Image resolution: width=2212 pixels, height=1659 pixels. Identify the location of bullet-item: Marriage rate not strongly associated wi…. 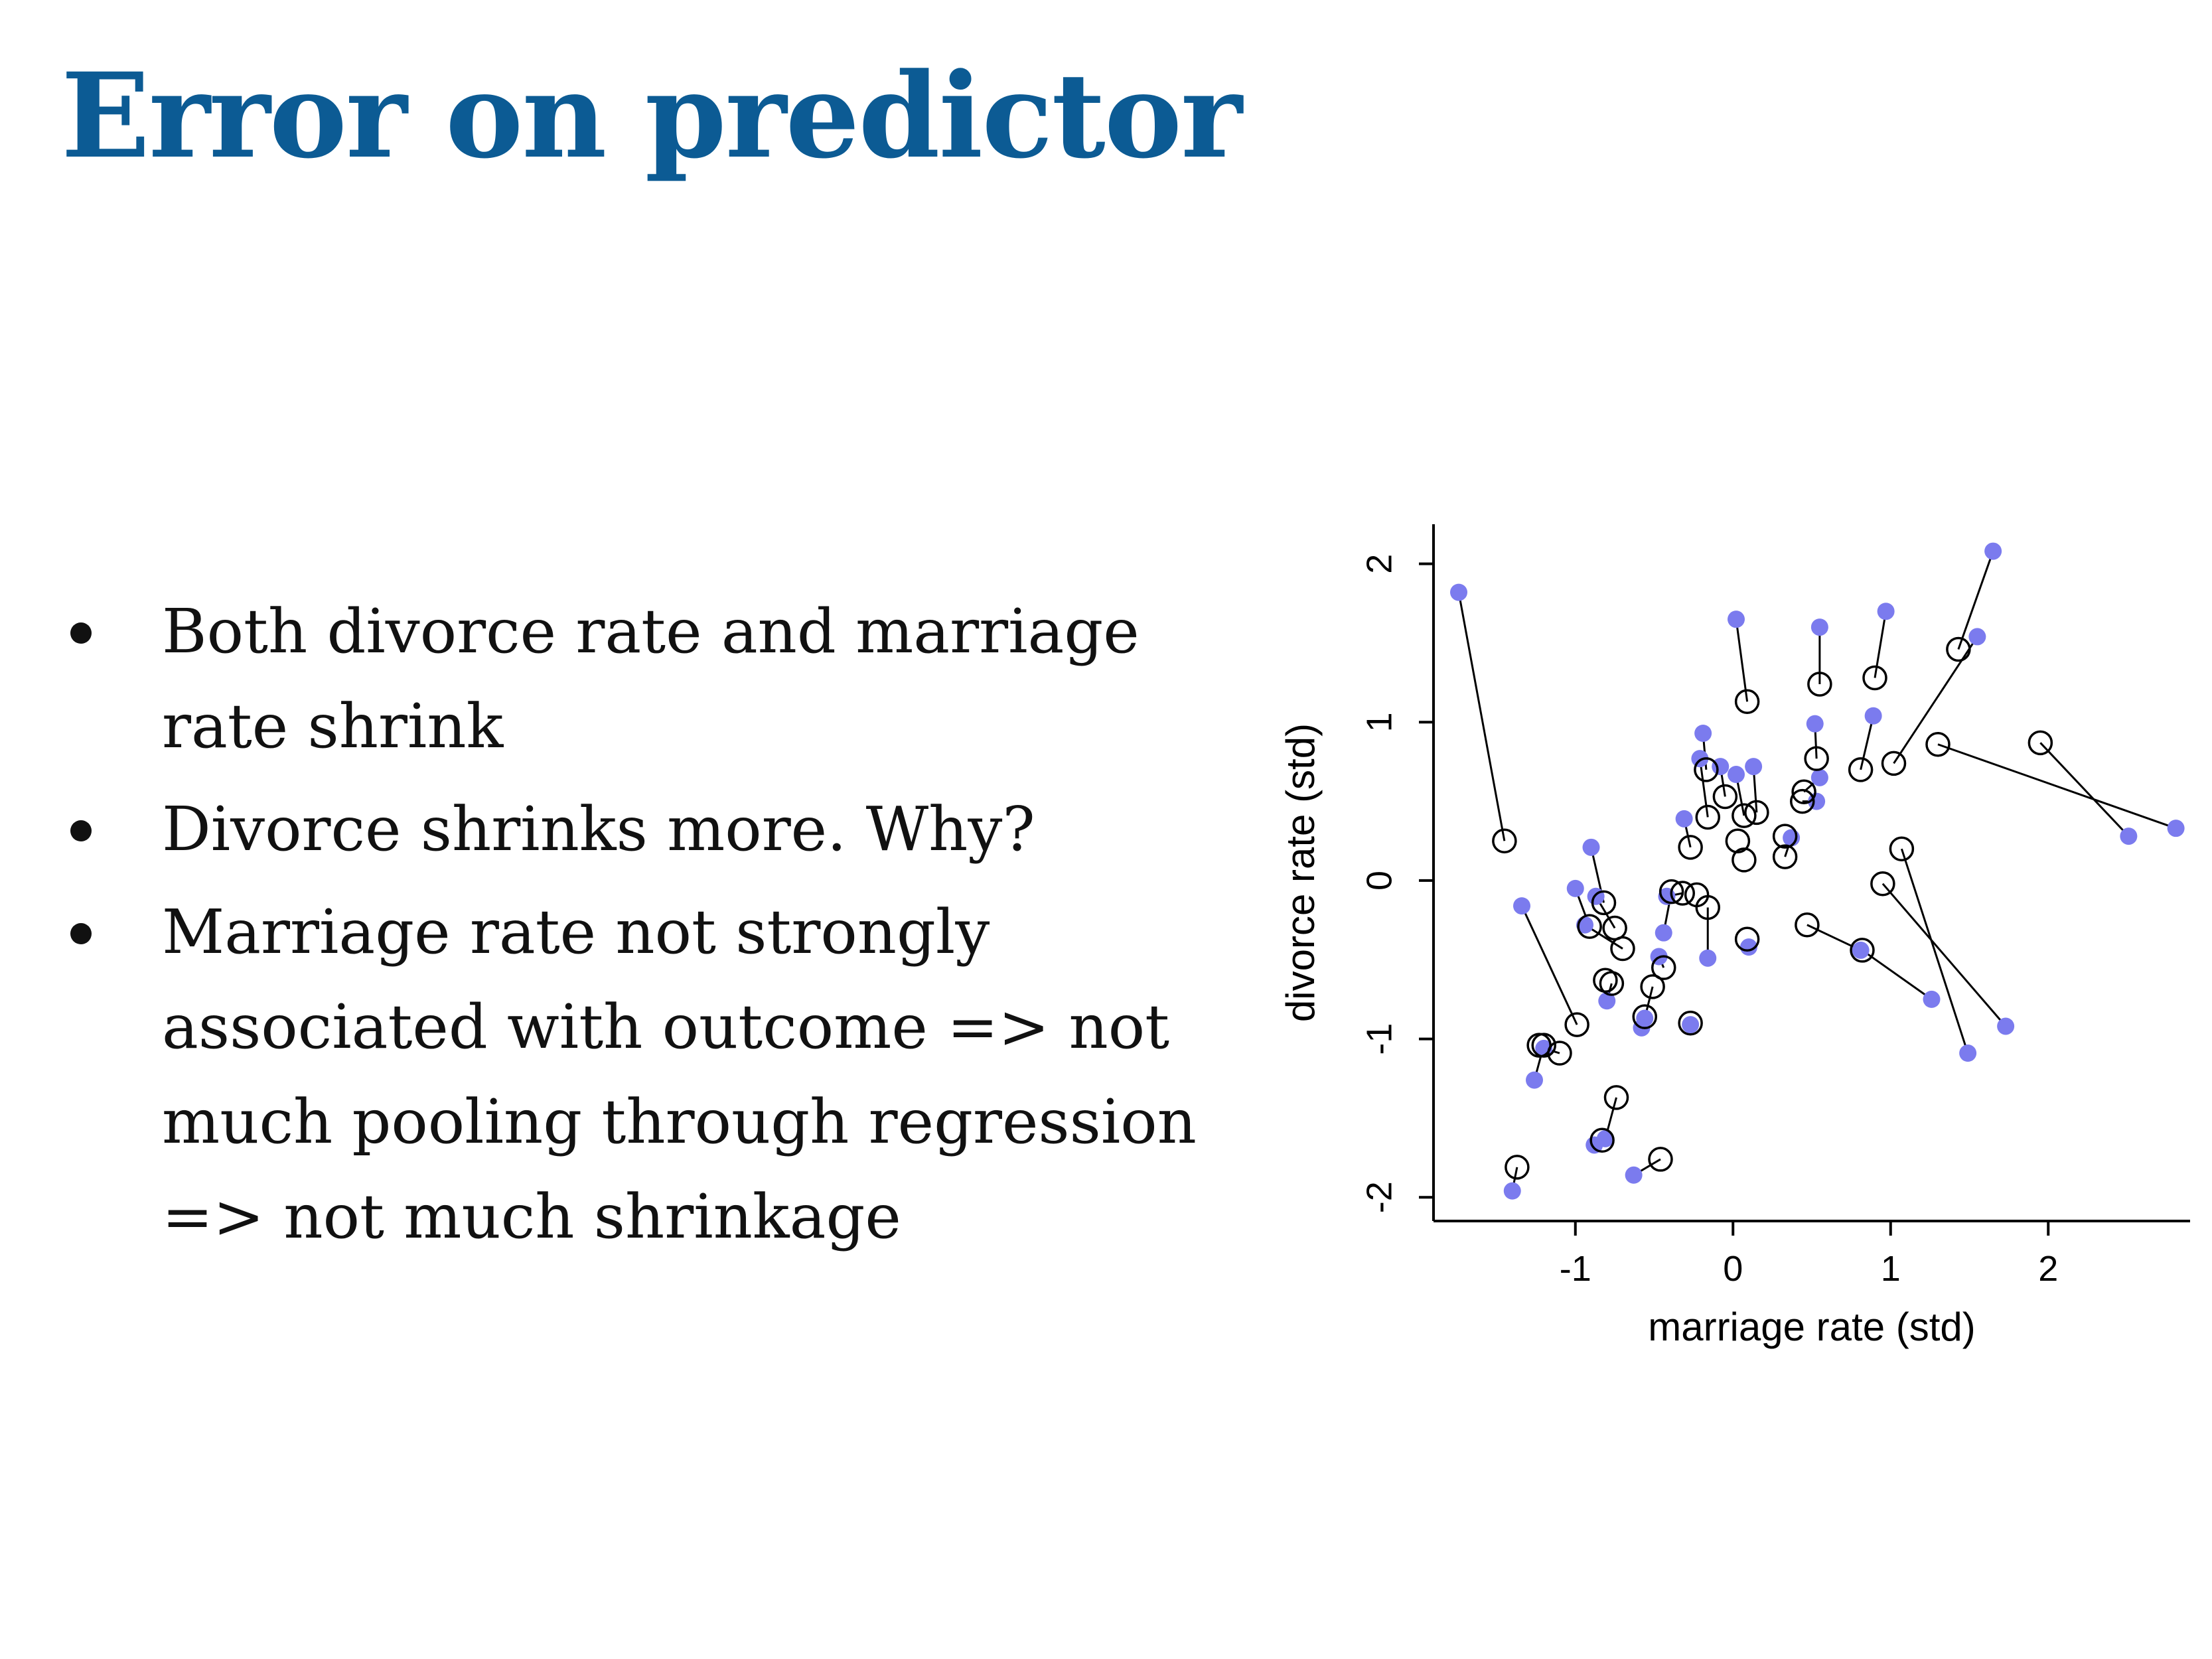
(658, 1074).